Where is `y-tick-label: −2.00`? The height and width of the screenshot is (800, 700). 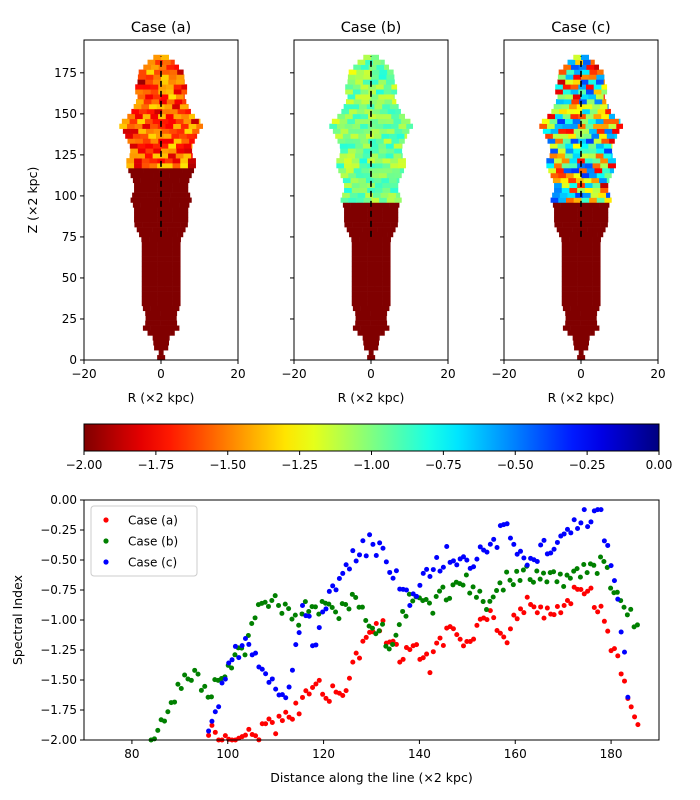 y-tick-label: −2.00 is located at coordinates (58, 740).